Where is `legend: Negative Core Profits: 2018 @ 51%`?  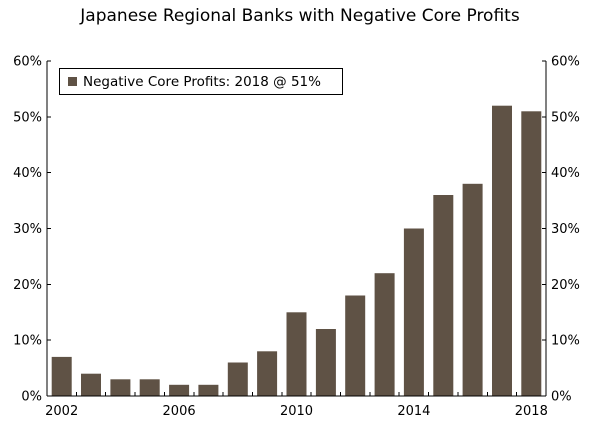
legend: Negative Core Profits: 2018 @ 51% is located at coordinates (201, 81).